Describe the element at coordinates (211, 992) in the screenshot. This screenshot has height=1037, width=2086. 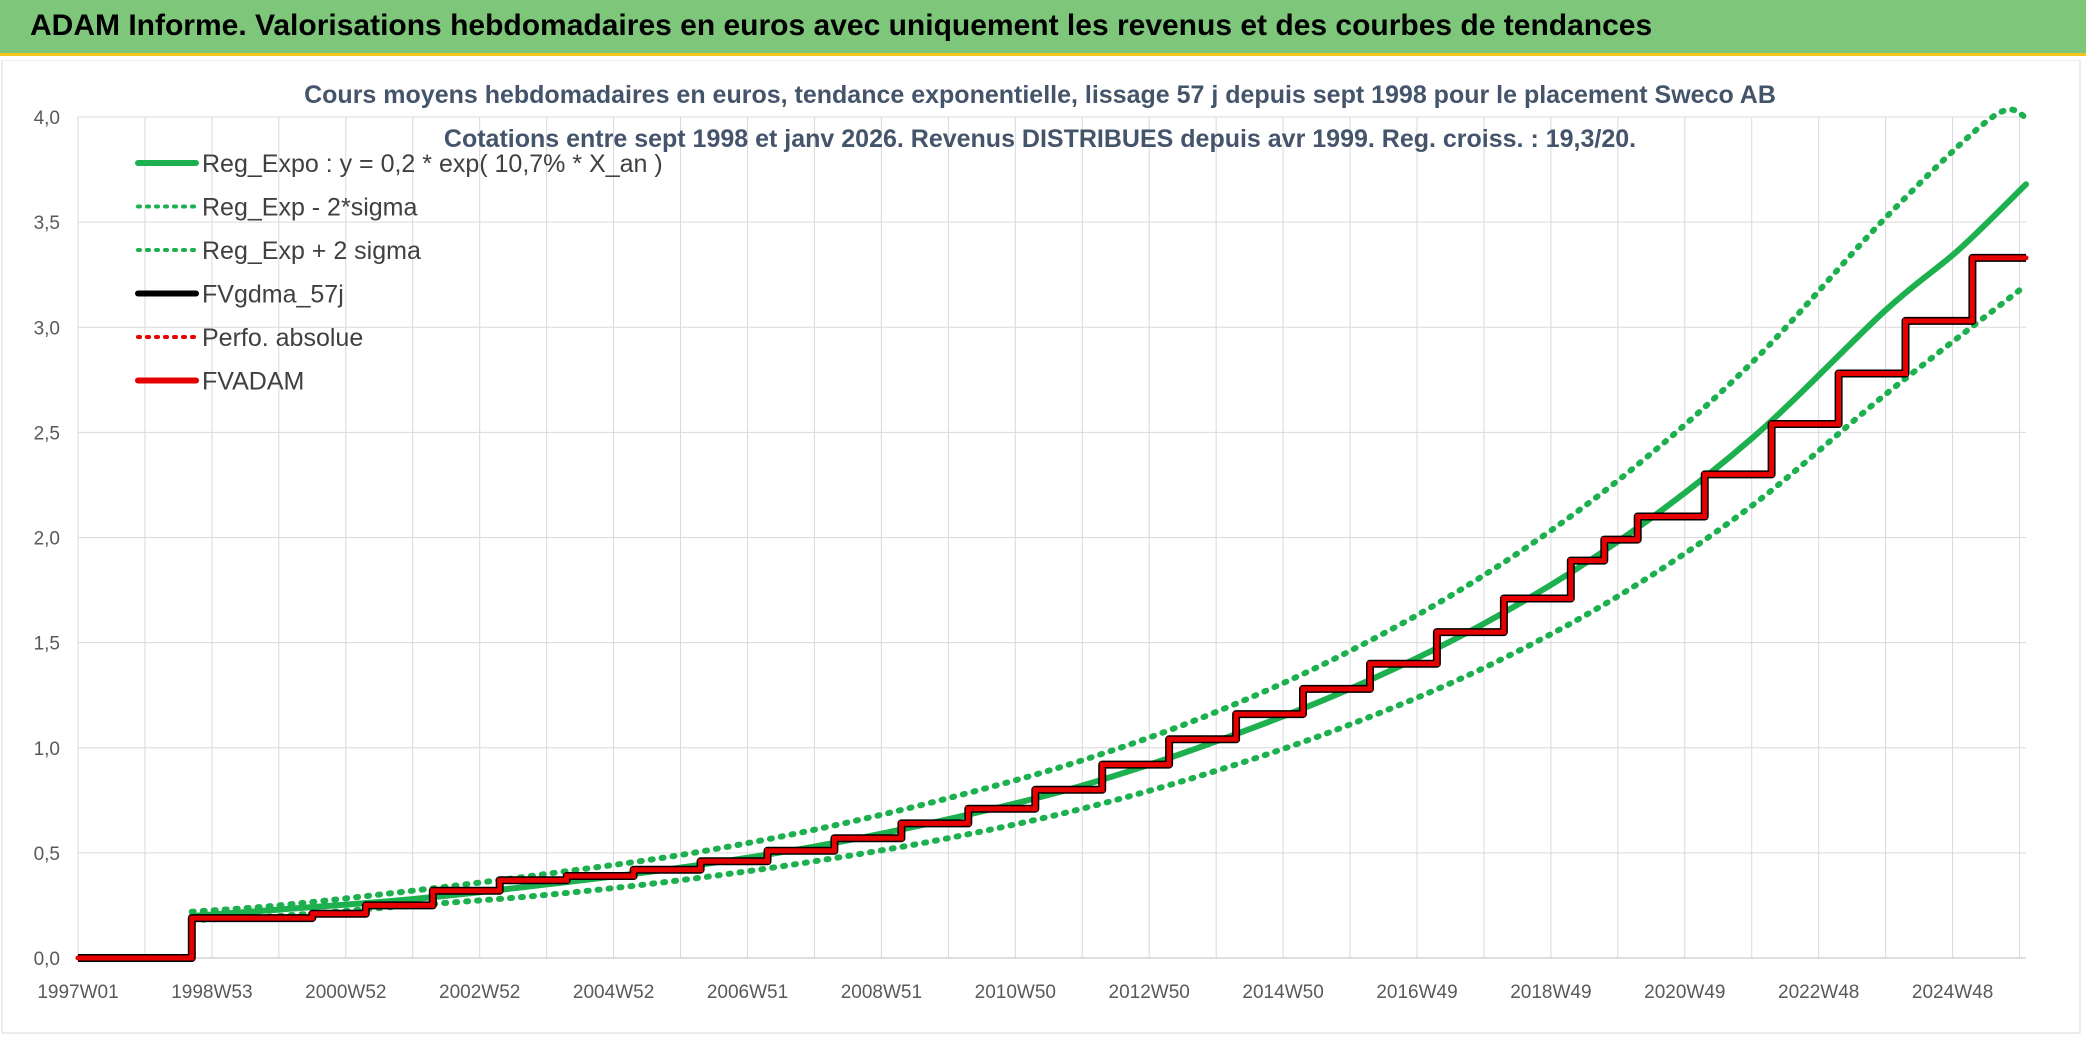
I see `x-tick-label: 1998W53` at that location.